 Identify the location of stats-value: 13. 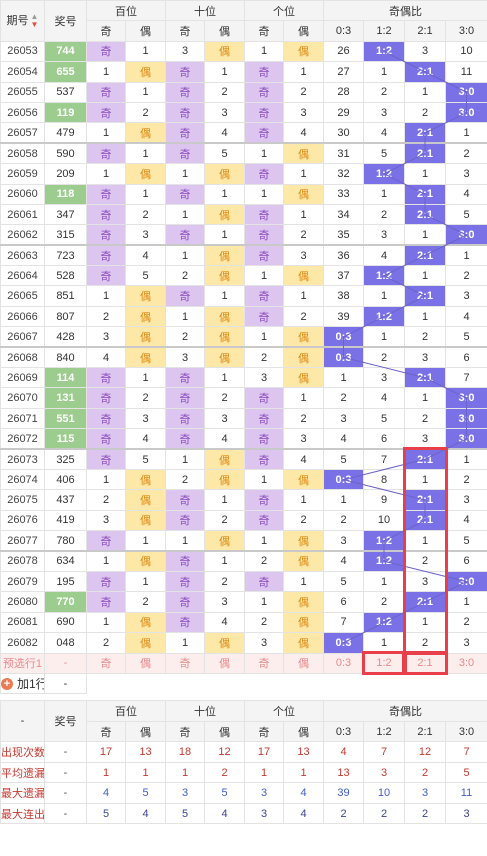
(303, 752).